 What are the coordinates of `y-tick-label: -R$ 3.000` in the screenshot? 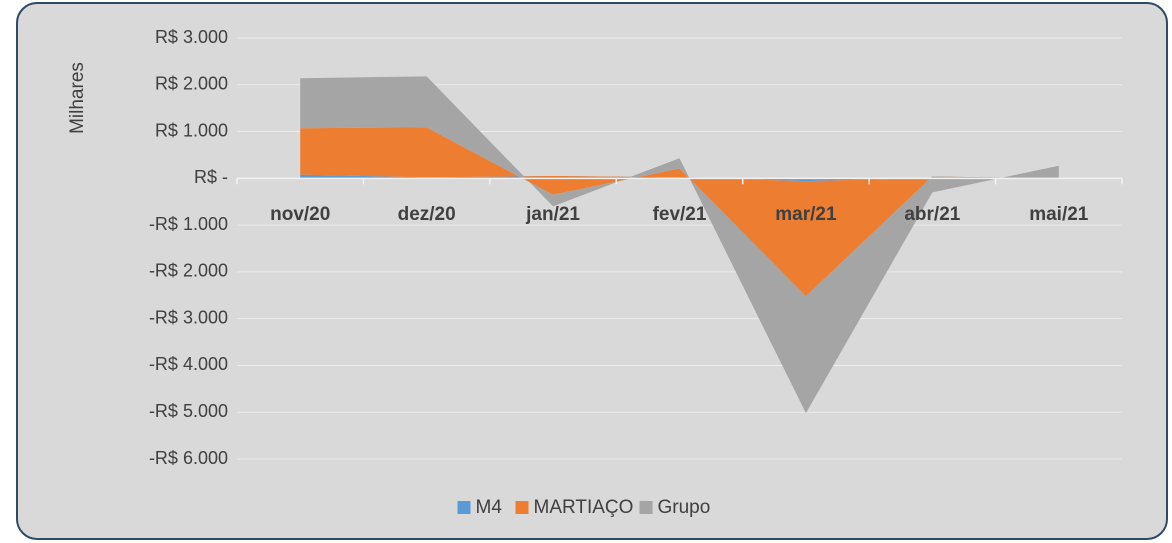 It's located at (188, 317).